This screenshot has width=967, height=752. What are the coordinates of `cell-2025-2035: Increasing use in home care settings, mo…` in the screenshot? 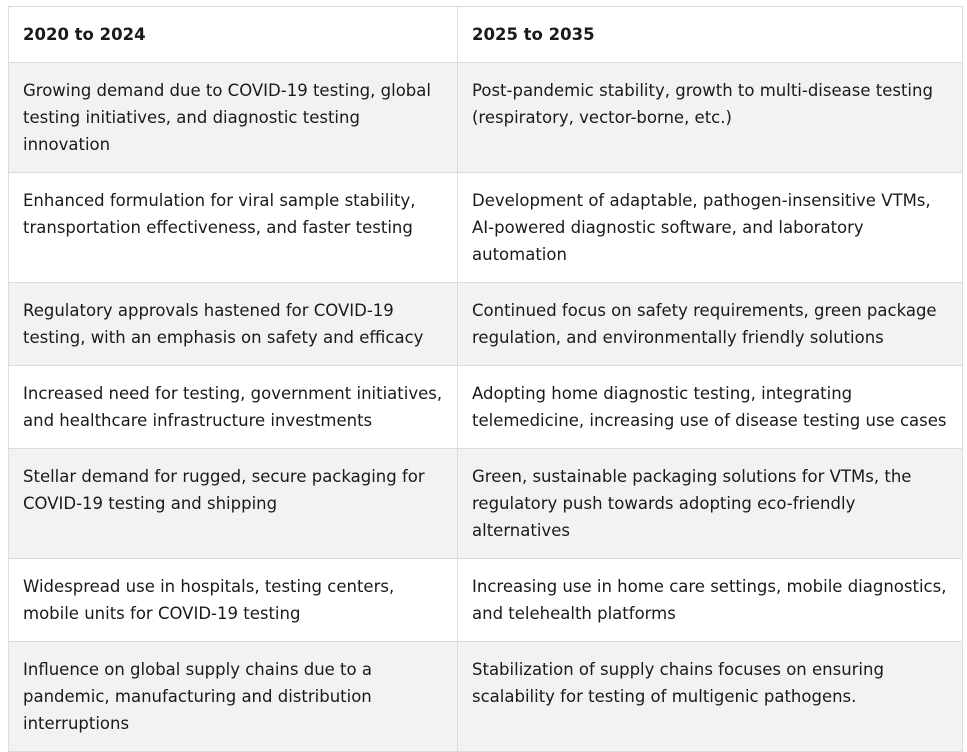 It's located at (710, 600).